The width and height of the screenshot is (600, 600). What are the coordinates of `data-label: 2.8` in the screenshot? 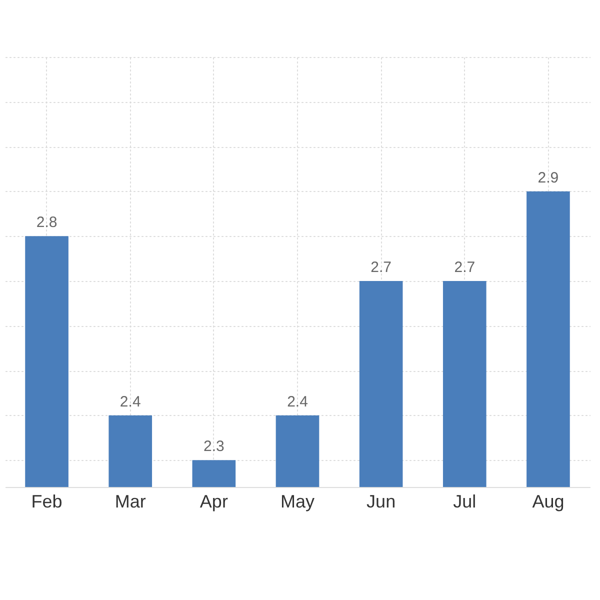 It's located at (47, 223).